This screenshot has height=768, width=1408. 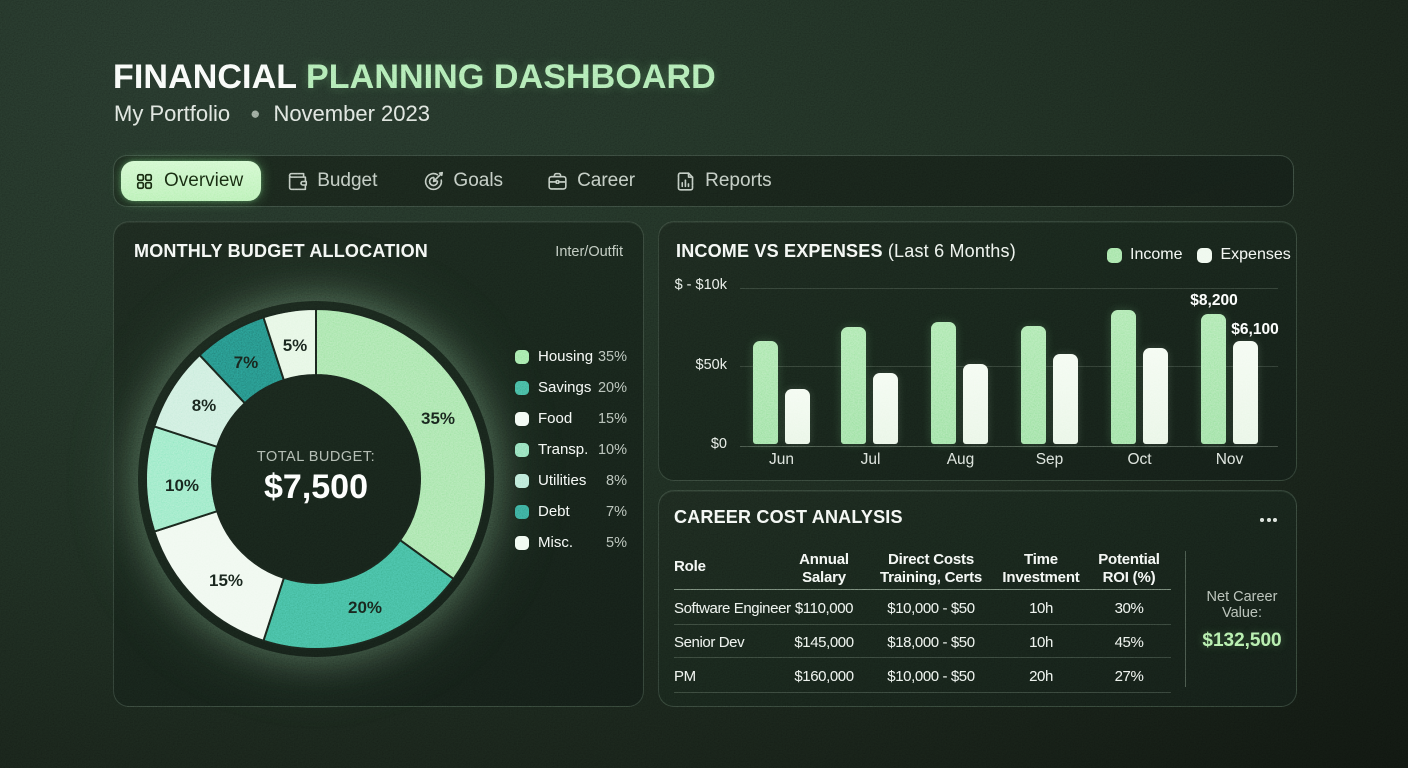 What do you see at coordinates (226, 580) in the screenshot?
I see `svg-text: 15%` at bounding box center [226, 580].